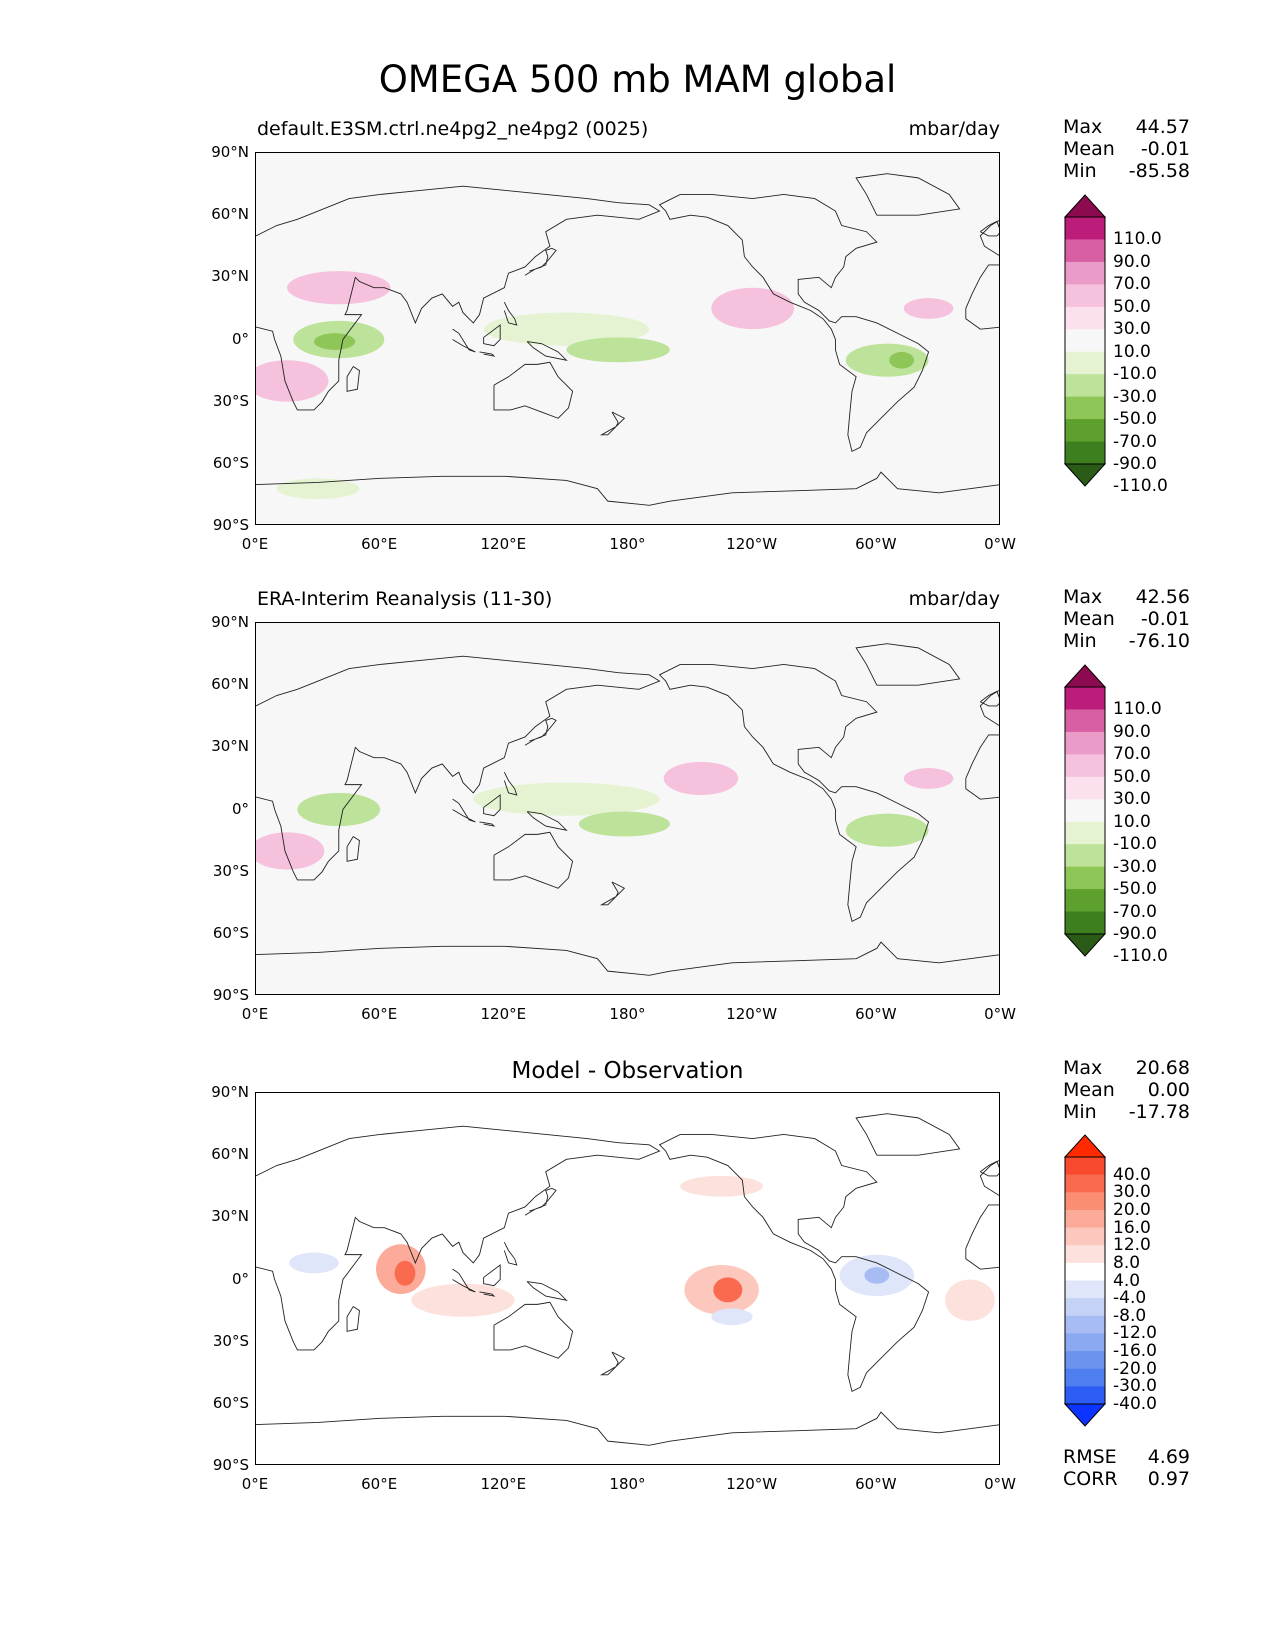 The image size is (1275, 1650). What do you see at coordinates (1083, 597) in the screenshot?
I see `stat-max-label: Max` at bounding box center [1083, 597].